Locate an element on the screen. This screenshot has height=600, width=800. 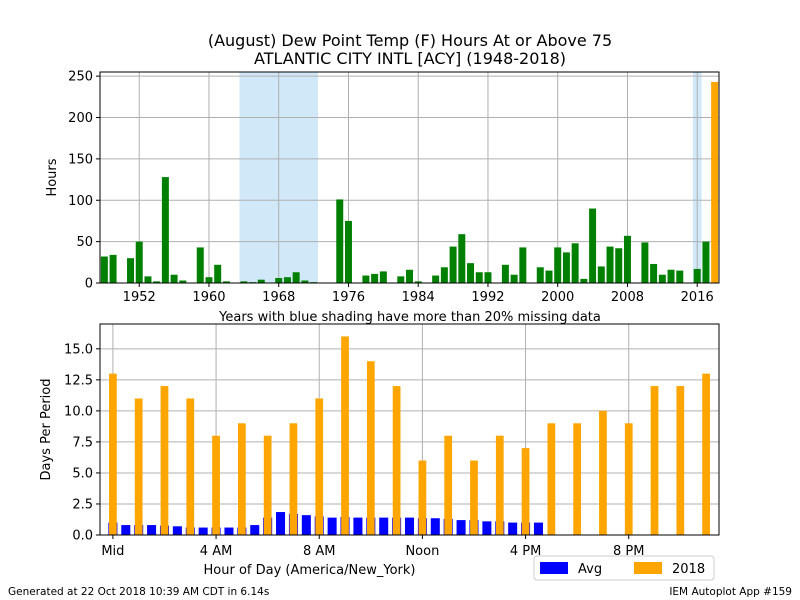
app-footer: IEM Autoplot App #159 is located at coordinates (730, 592).